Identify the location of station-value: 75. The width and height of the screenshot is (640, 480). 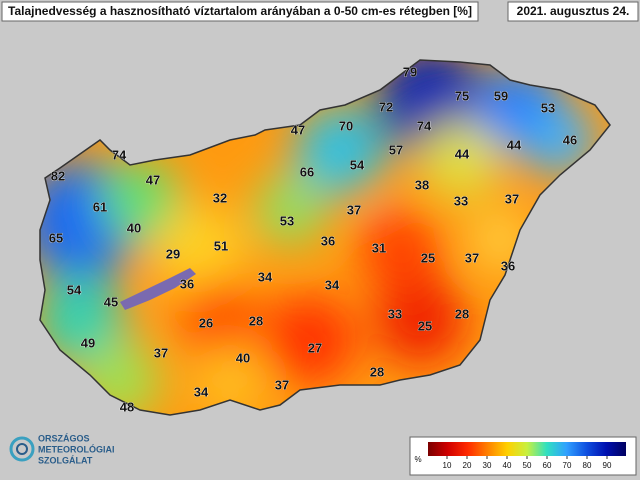
(462, 95).